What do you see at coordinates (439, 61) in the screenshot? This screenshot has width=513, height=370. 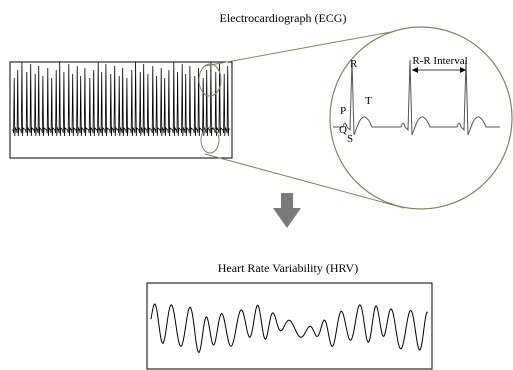 I see `rr-interval-label: R-R Interval` at bounding box center [439, 61].